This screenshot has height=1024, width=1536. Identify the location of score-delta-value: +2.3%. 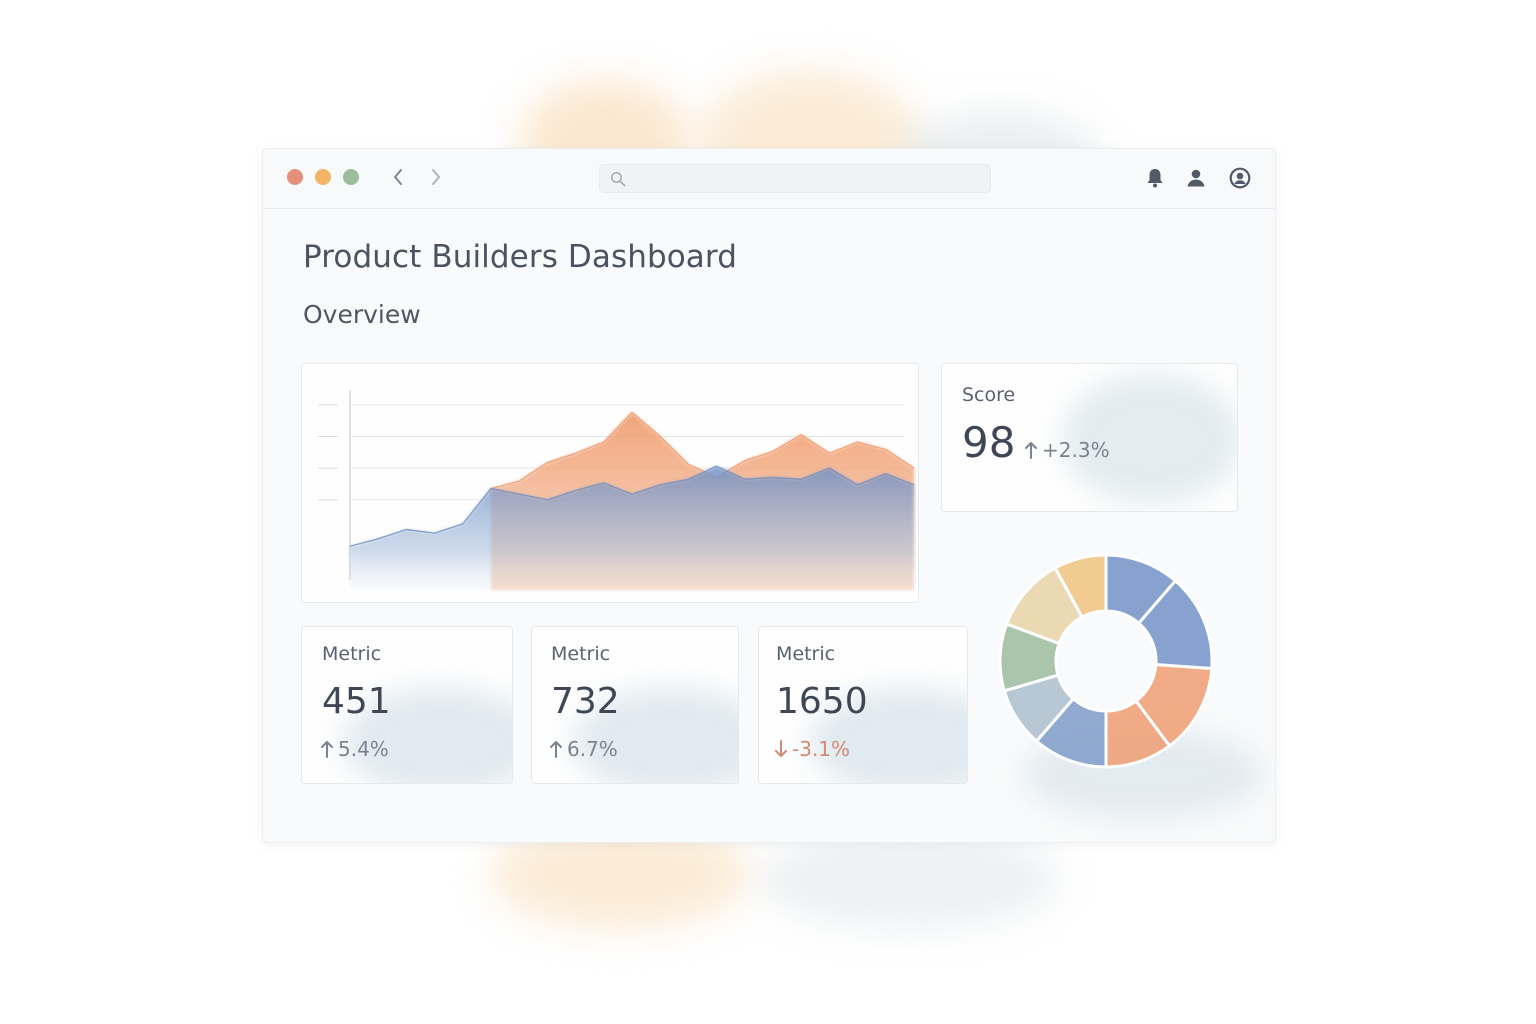
(1076, 450).